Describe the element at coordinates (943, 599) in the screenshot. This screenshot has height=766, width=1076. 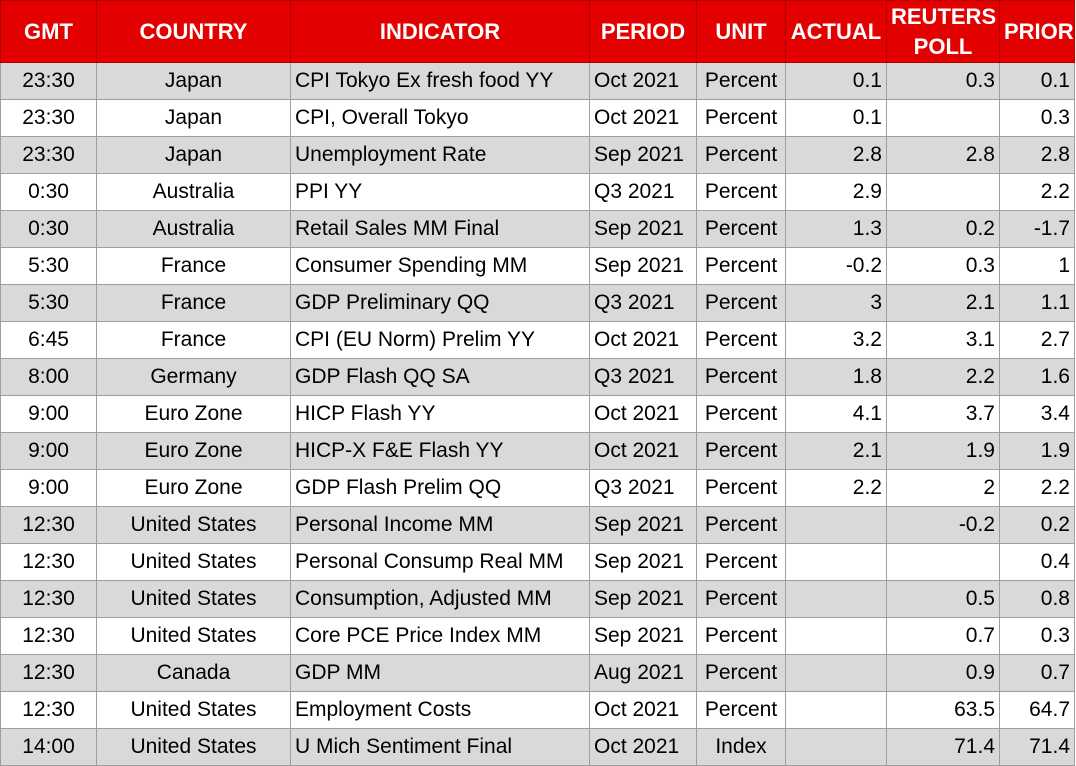
I see `cell-reuters-poll: 0.5` at that location.